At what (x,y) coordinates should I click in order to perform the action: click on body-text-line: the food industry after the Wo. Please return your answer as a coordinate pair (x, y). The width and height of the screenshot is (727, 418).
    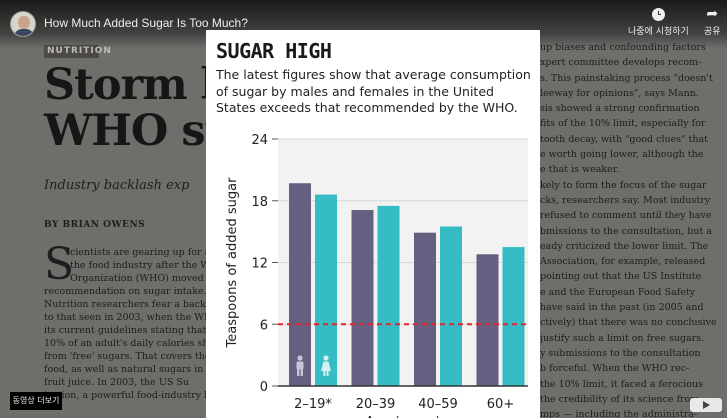
    Looking at the image, I should click on (138, 265).